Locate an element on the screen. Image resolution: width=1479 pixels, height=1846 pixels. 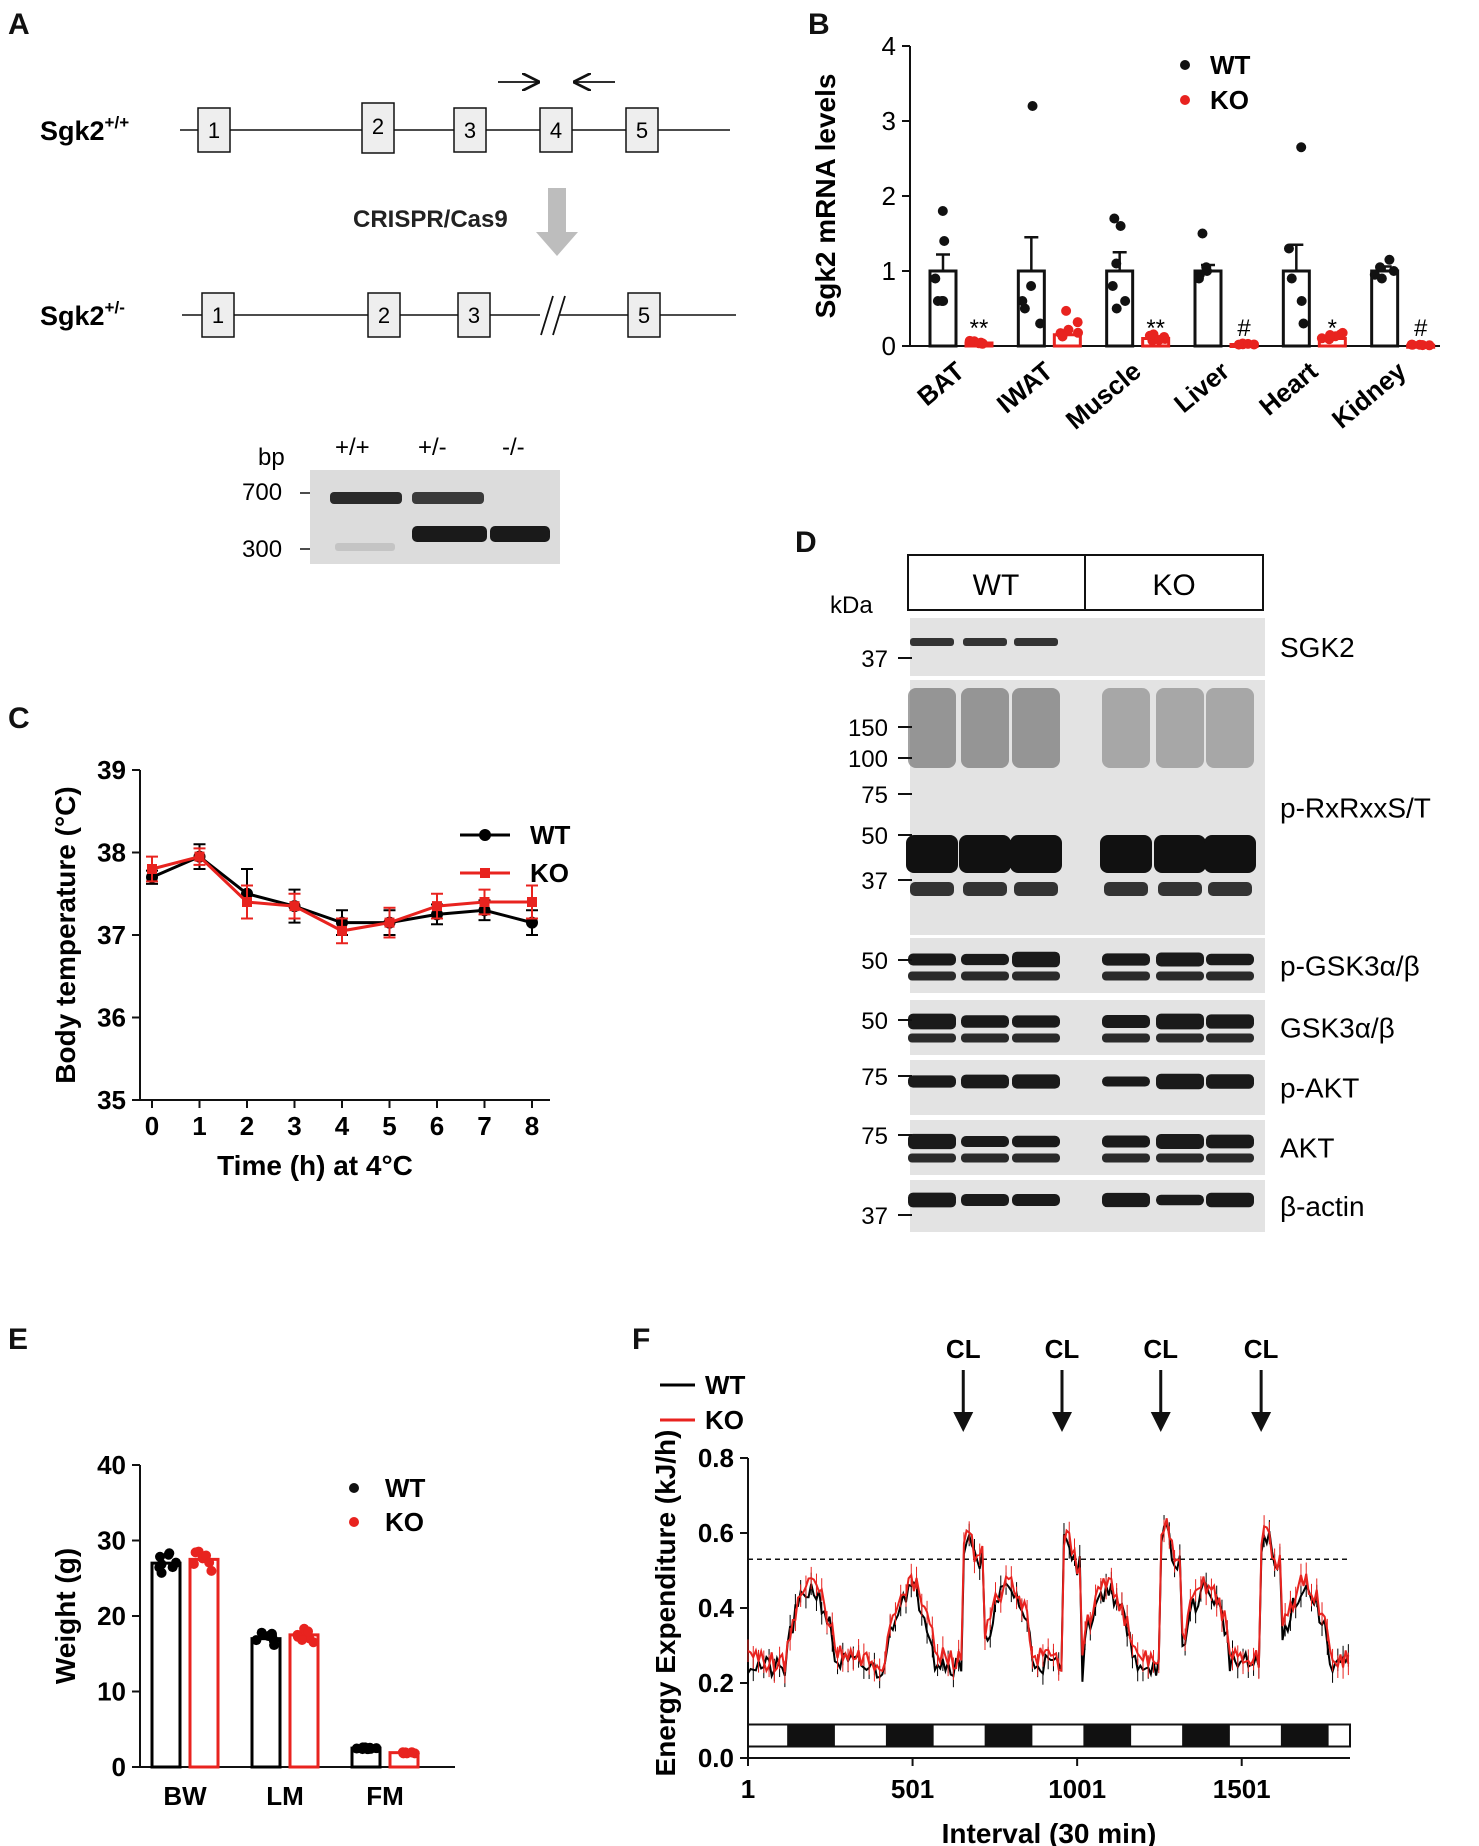
blot-label: AKT is located at coordinates (1307, 1148).